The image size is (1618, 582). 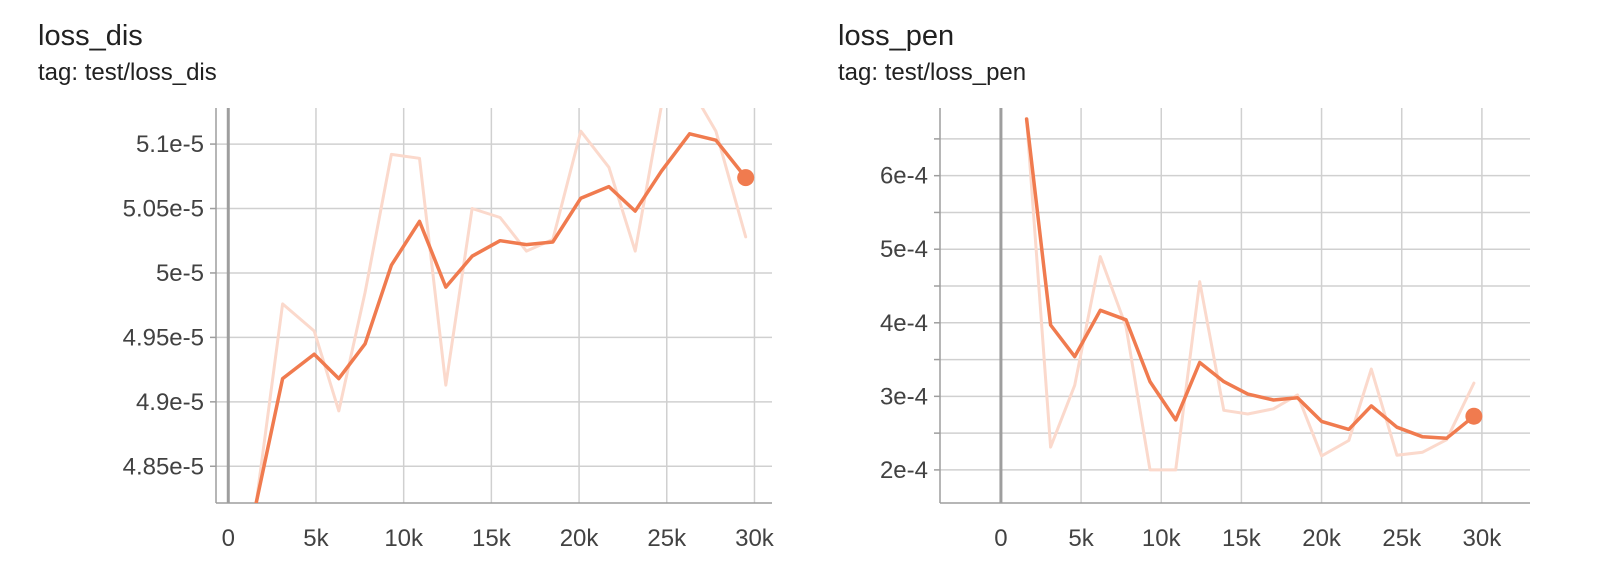 I want to click on y-tick-label: 5.1e-5, so click(x=170, y=144).